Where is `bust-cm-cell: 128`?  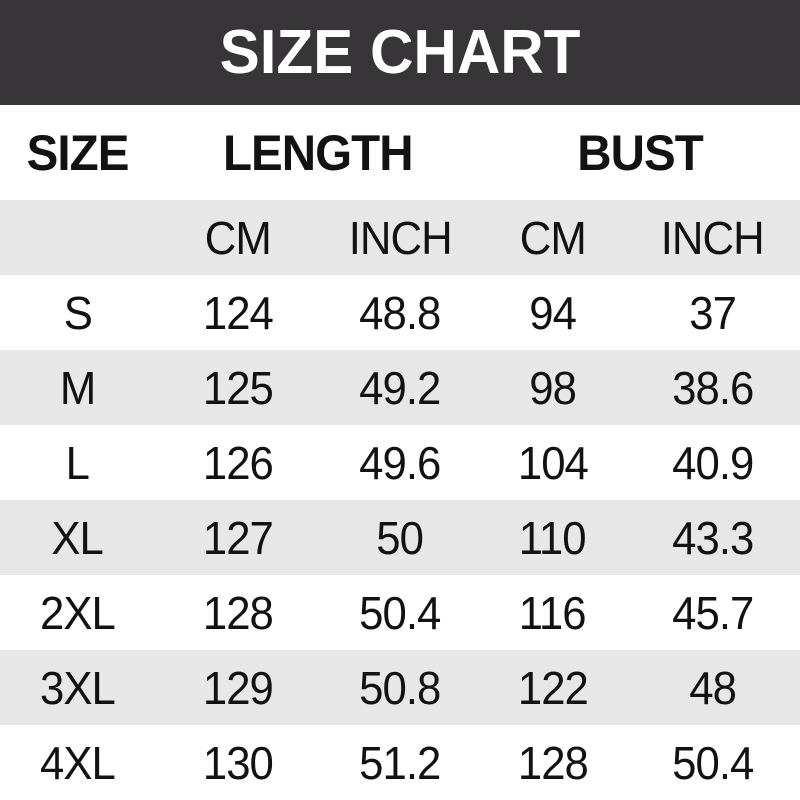
bust-cm-cell: 128 is located at coordinates (552, 762).